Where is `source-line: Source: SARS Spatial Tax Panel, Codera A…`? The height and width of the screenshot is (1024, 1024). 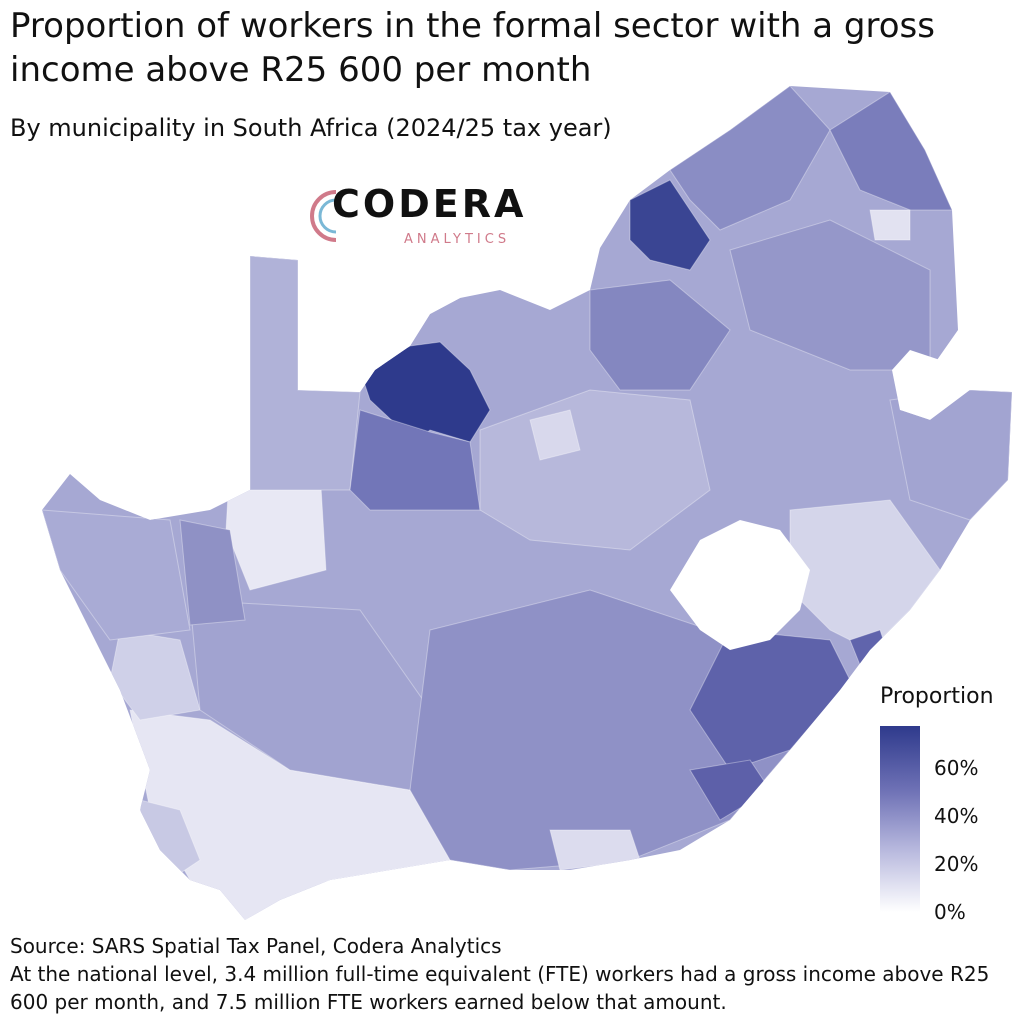 source-line: Source: SARS Spatial Tax Panel, Codera A… is located at coordinates (256, 946).